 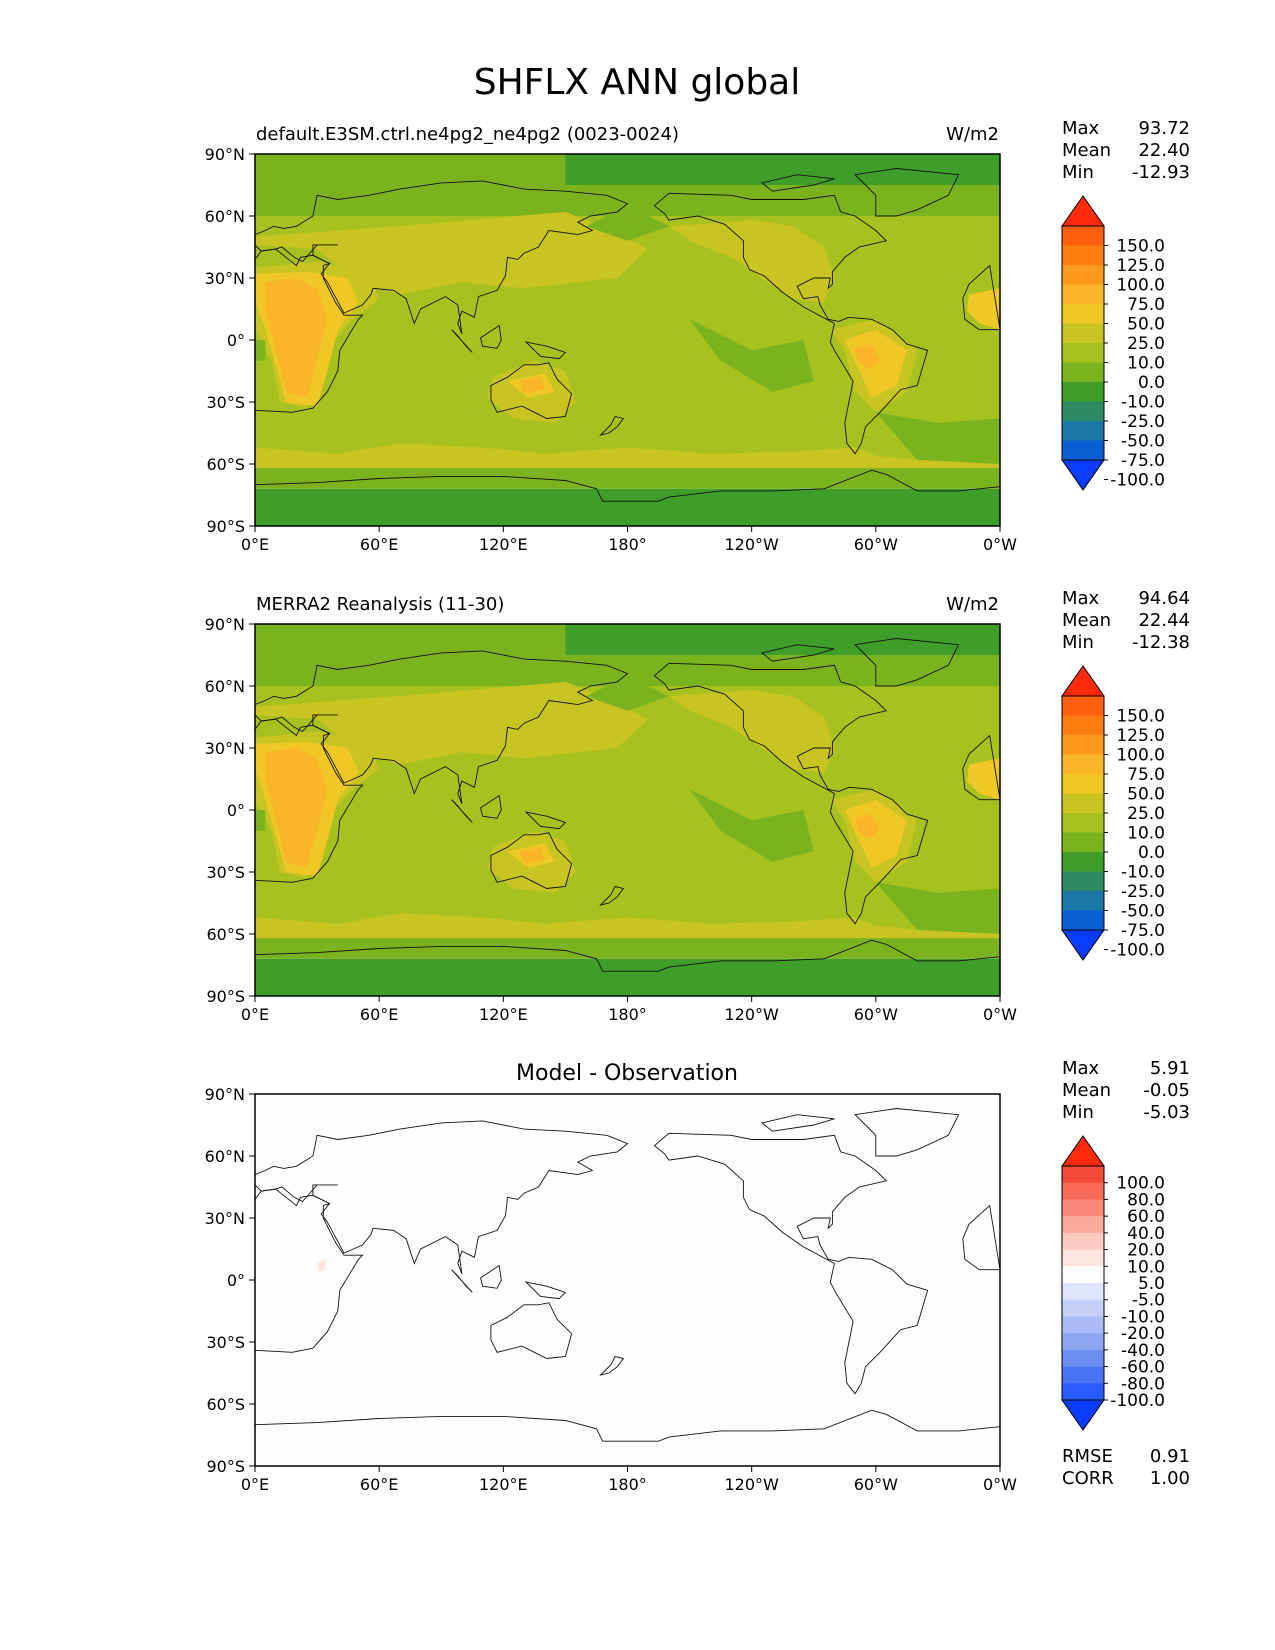 What do you see at coordinates (1137, 951) in the screenshot?
I see `colorbar-tick-label: -100.0` at bounding box center [1137, 951].